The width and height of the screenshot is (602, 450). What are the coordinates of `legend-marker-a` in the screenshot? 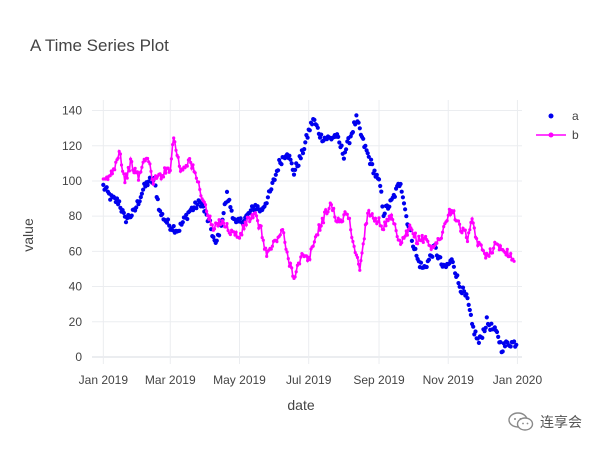 It's located at (551, 116).